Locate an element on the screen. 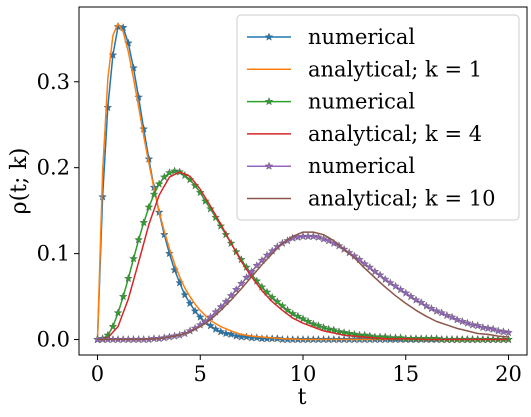  y-tick-label: 0.0 is located at coordinates (53, 340).